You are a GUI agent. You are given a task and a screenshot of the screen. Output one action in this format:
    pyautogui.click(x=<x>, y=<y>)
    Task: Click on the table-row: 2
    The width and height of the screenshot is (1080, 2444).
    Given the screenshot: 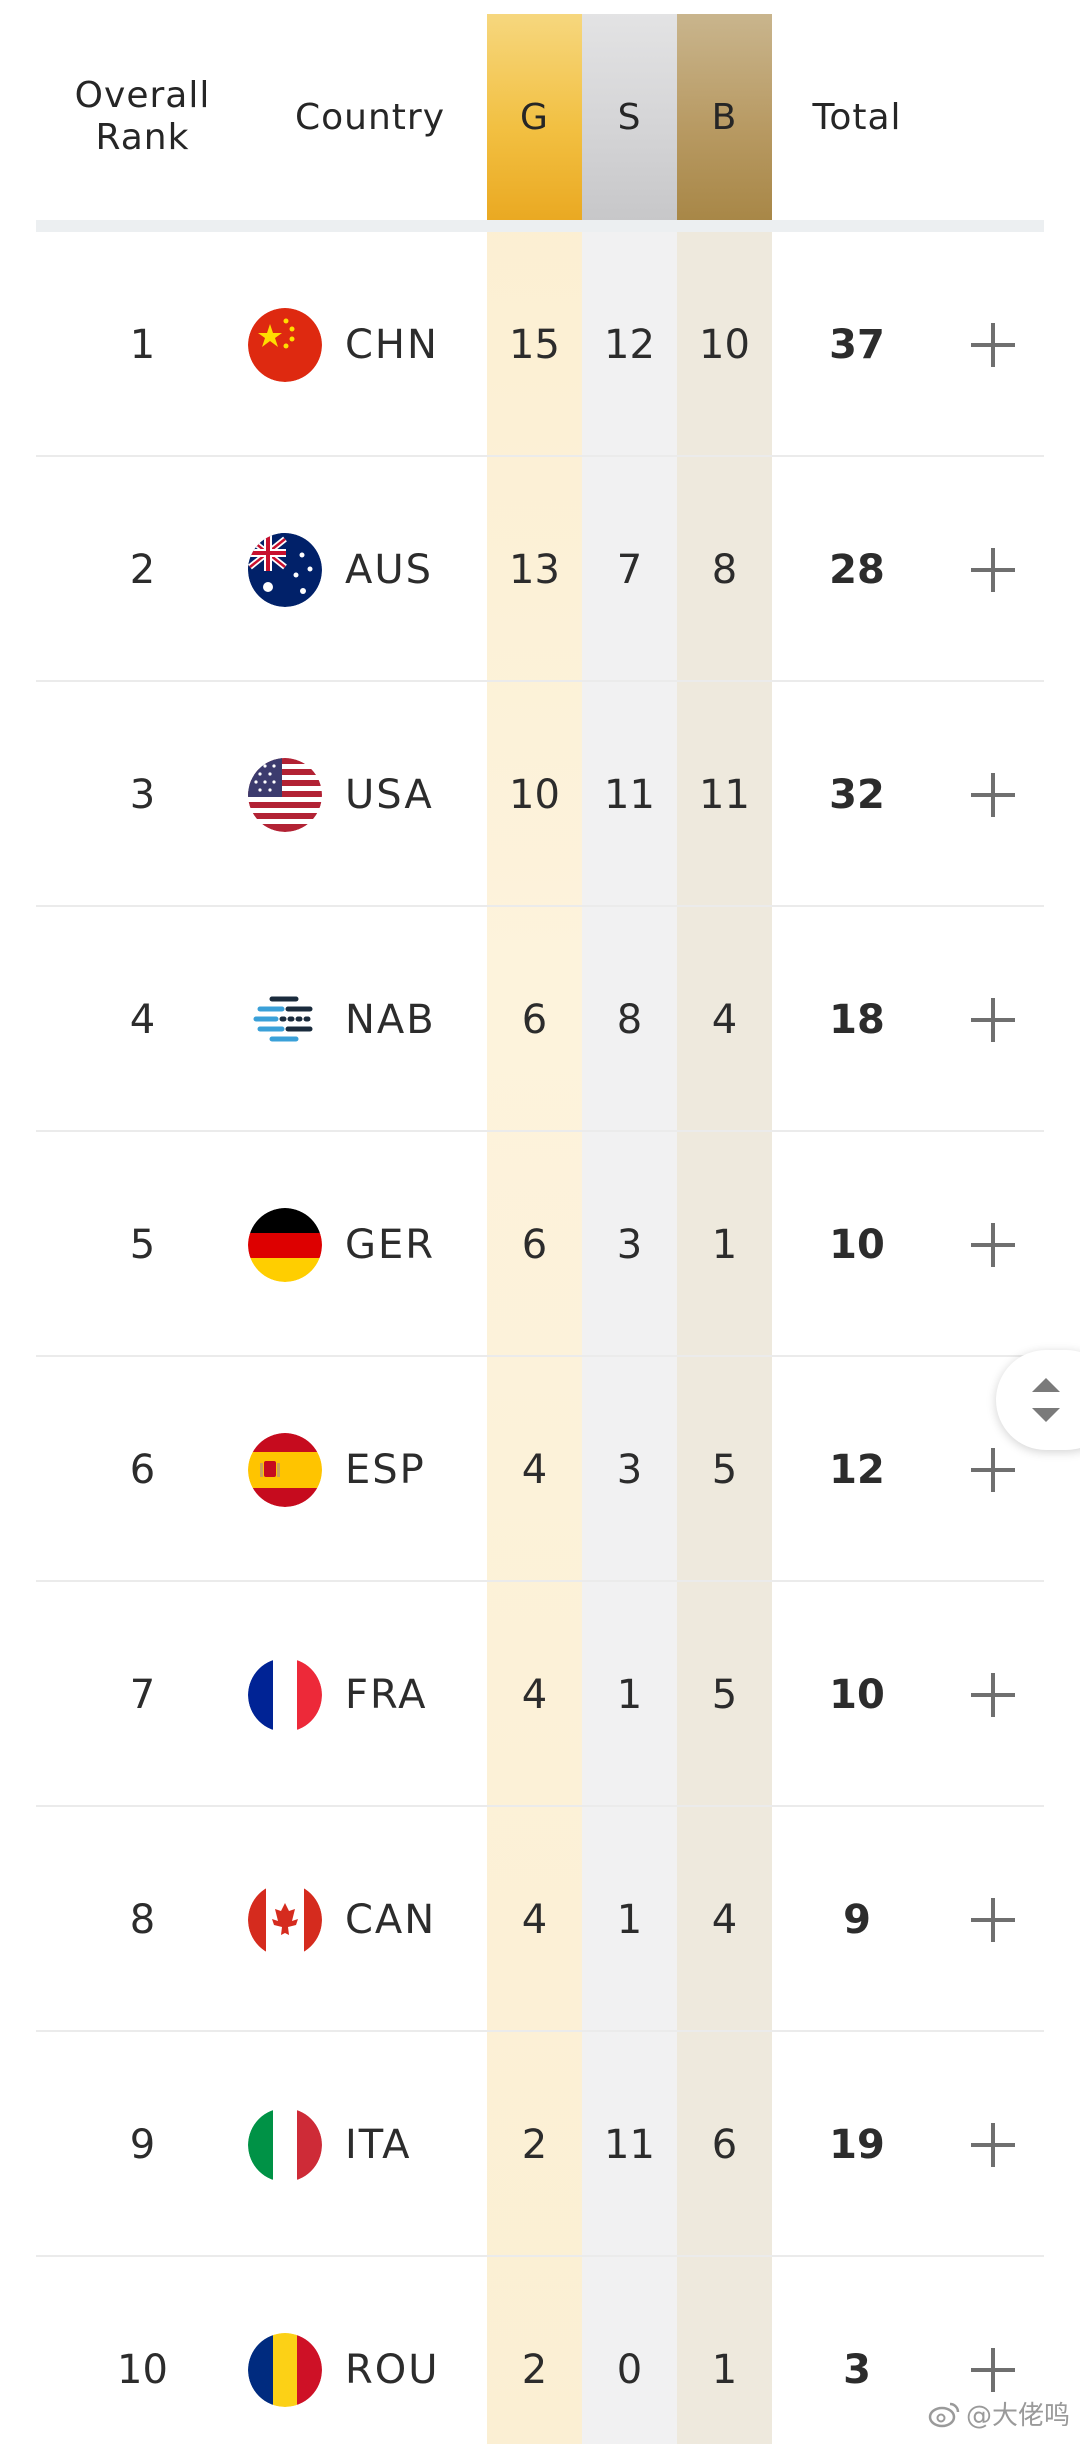 What is the action you would take?
    pyautogui.click(x=540, y=569)
    